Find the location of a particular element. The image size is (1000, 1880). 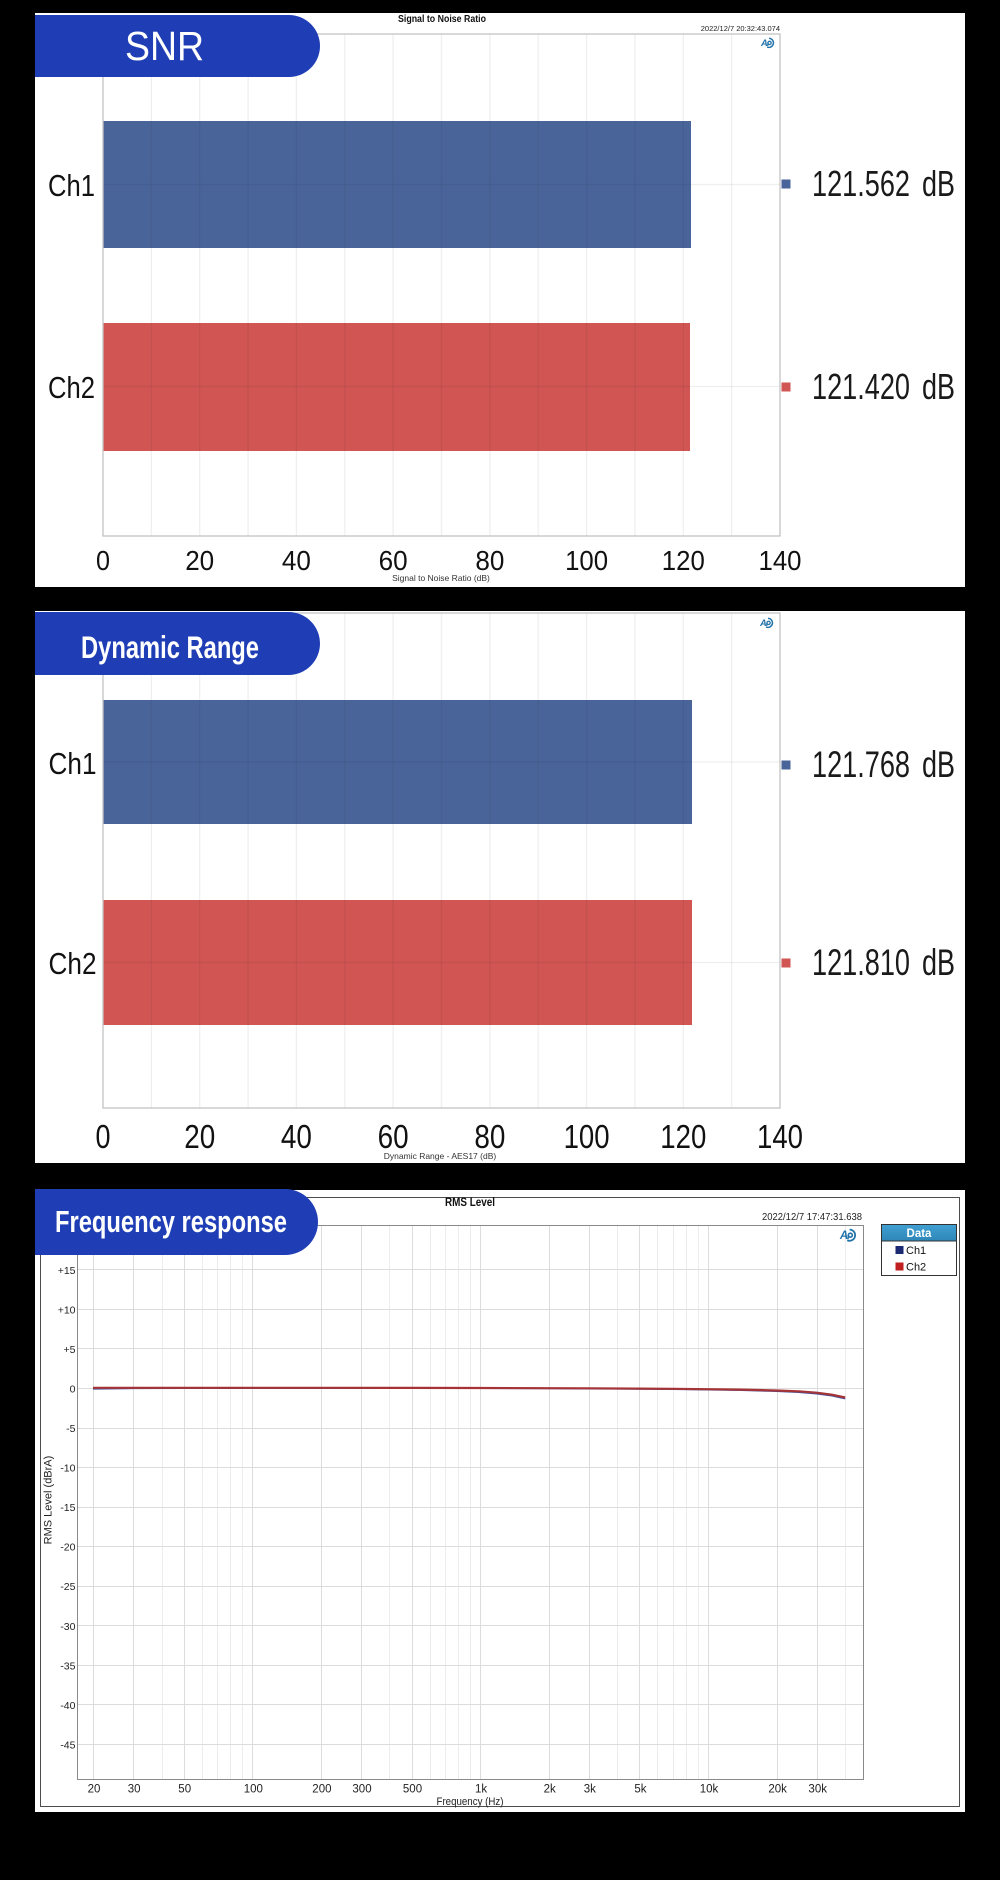

svg-text: 50 is located at coordinates (184, 1790).